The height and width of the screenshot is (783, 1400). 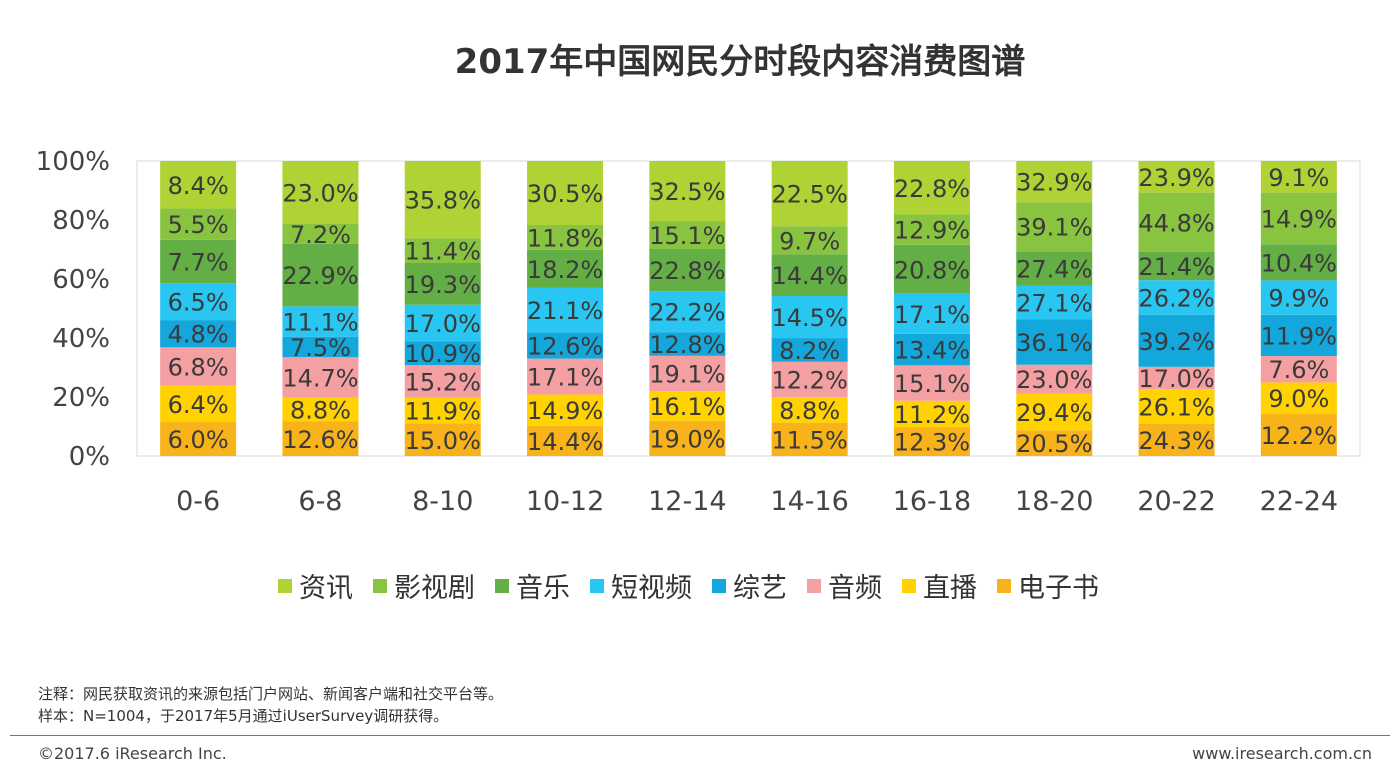 I want to click on y-tick-label: 80%, so click(x=81, y=221).